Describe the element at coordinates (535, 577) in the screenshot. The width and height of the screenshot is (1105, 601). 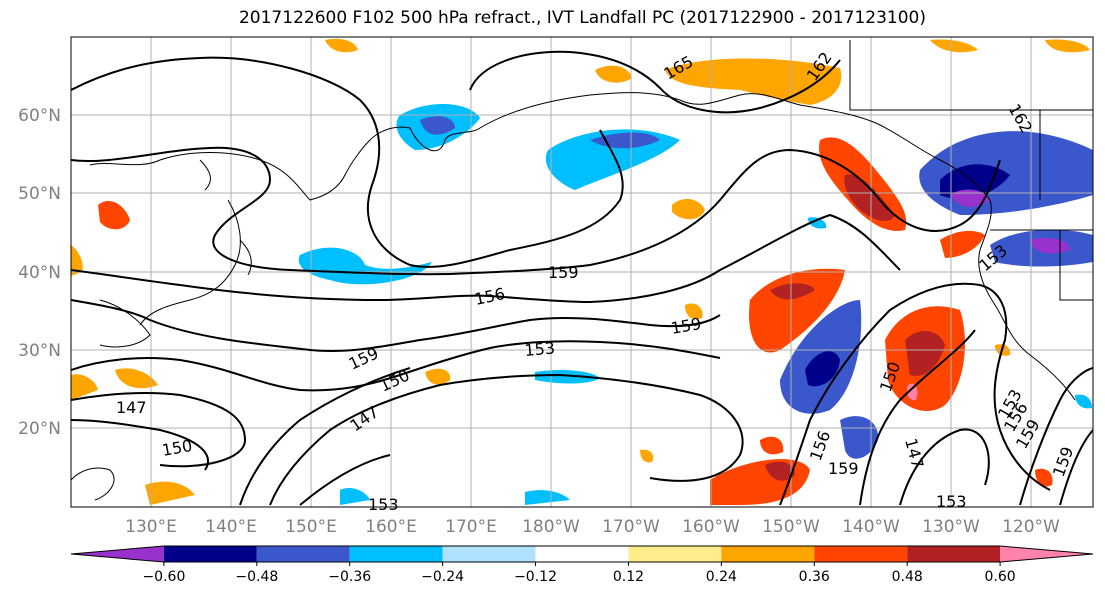
I see `colorbar-tick-label: −0.12` at that location.